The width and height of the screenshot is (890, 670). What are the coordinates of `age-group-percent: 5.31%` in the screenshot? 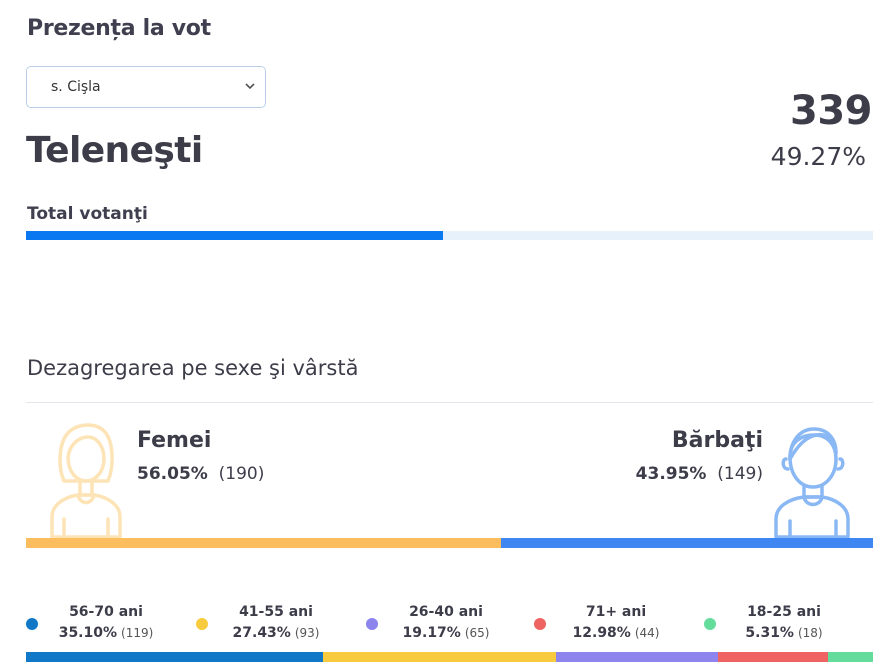 It's located at (769, 633).